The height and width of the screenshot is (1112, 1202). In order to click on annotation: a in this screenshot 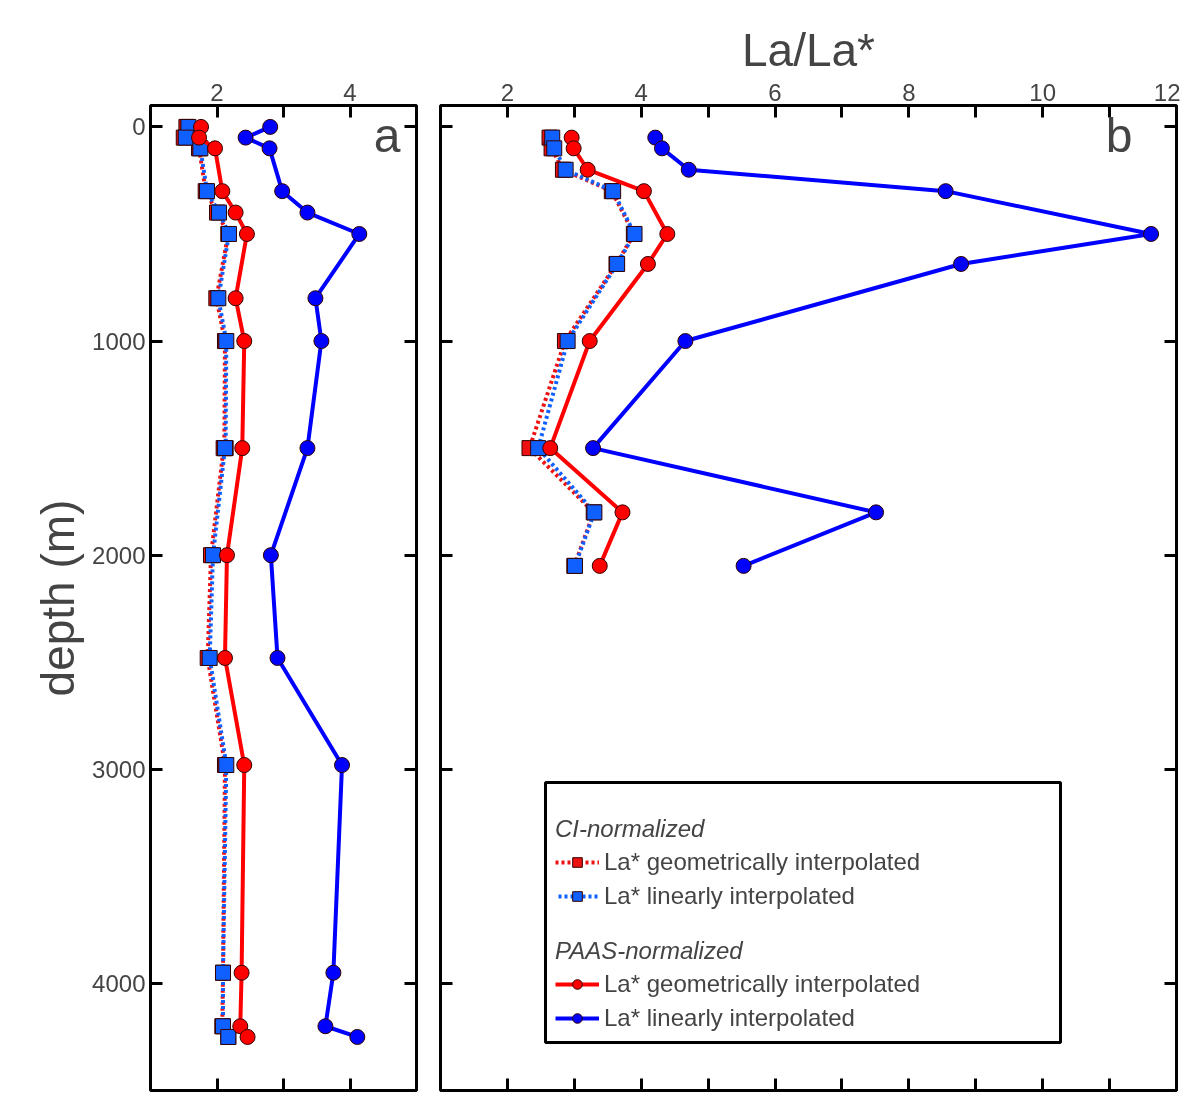, I will do `click(387, 136)`.